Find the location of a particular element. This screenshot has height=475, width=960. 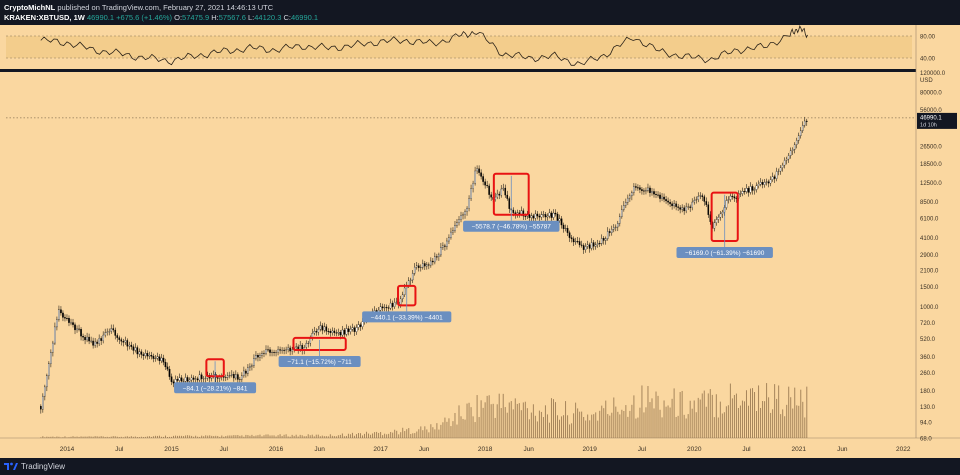

price-tick-label-2: 26500.0 is located at coordinates (931, 147).